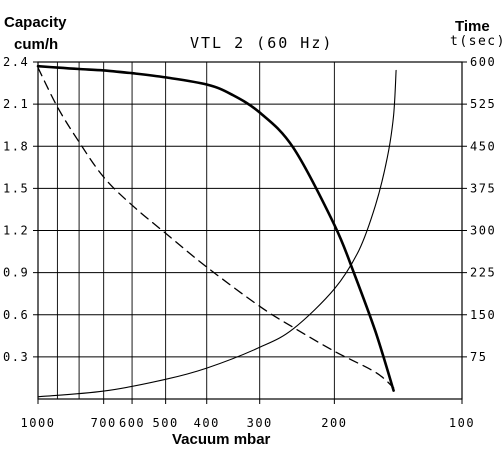  Describe the element at coordinates (483, 273) in the screenshot. I see `y-tick-label-right: 225` at that location.